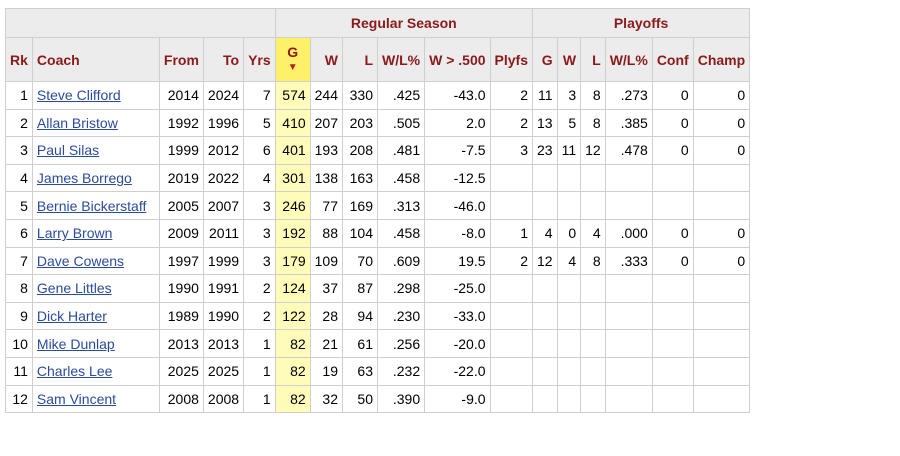 The image size is (900, 456). I want to click on table-row: 8 Gene Littles 1990 1991 2 124 37 87.298 -25.0, so click(378, 288).